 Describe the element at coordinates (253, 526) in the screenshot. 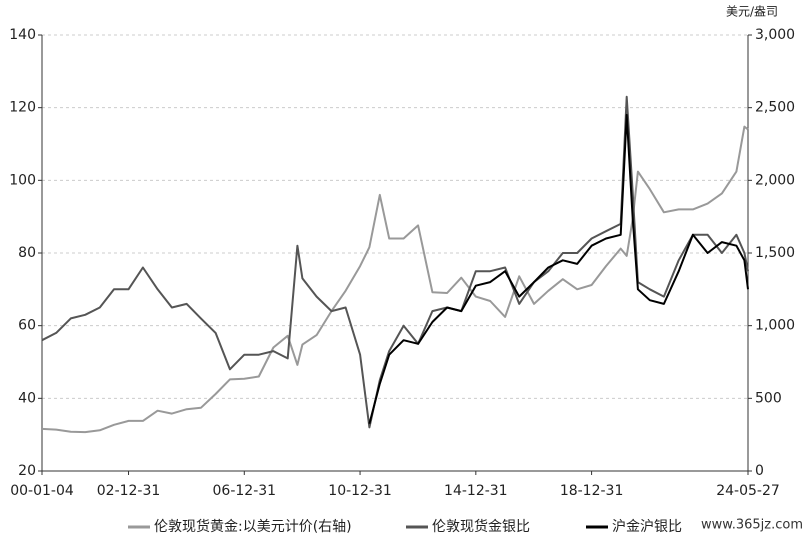

I see `legend-label: 伦敦现货黄金:以美元计价(右轴)` at that location.